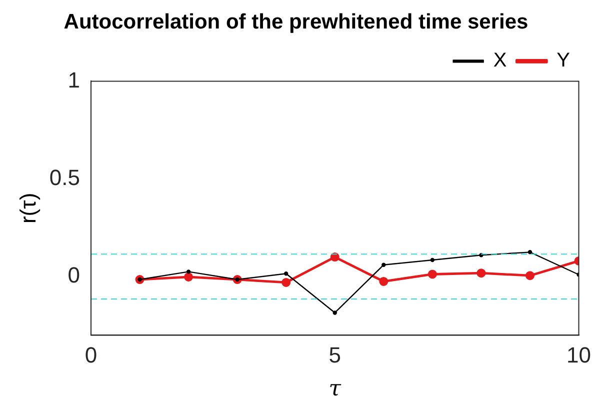 The width and height of the screenshot is (602, 415). Describe the element at coordinates (334, 355) in the screenshot. I see `x-tick-label: 5` at that location.